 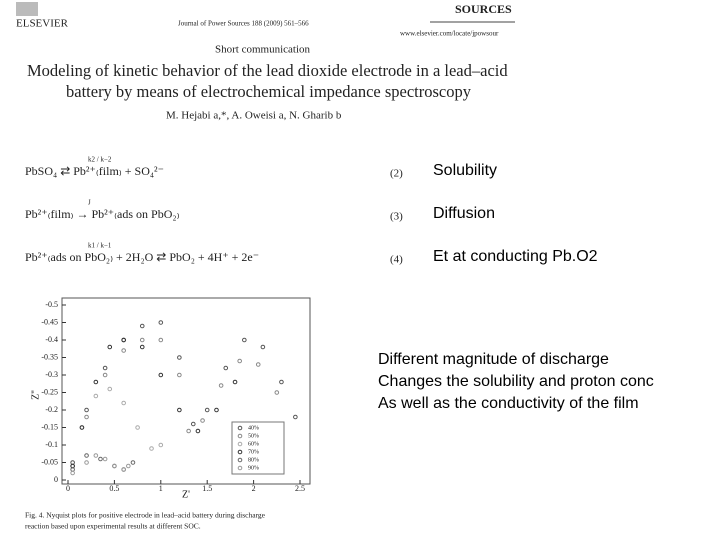 I want to click on equation-label: Diffusion, so click(x=464, y=213).